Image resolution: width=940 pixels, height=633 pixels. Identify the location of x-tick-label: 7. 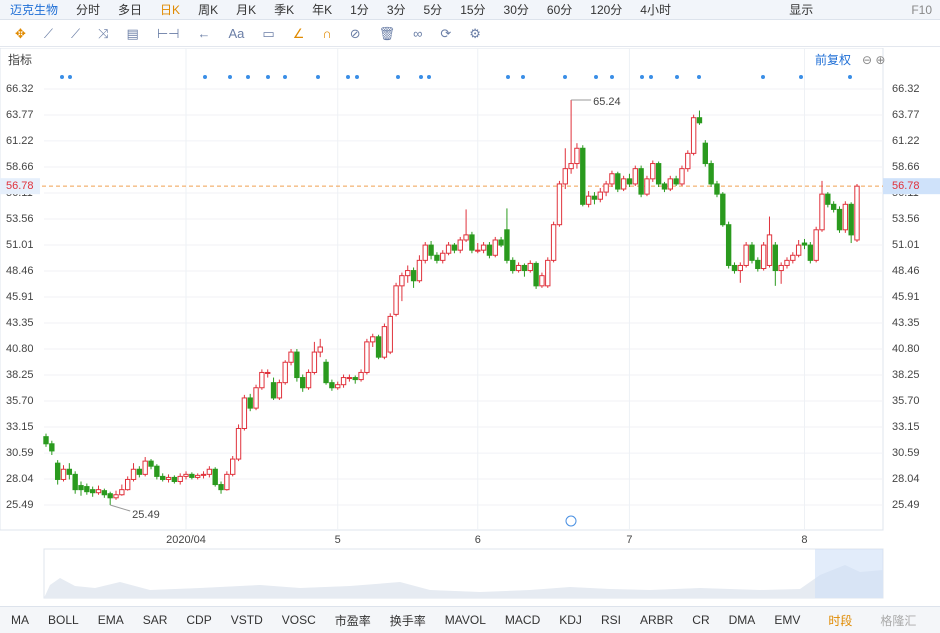
(629, 540).